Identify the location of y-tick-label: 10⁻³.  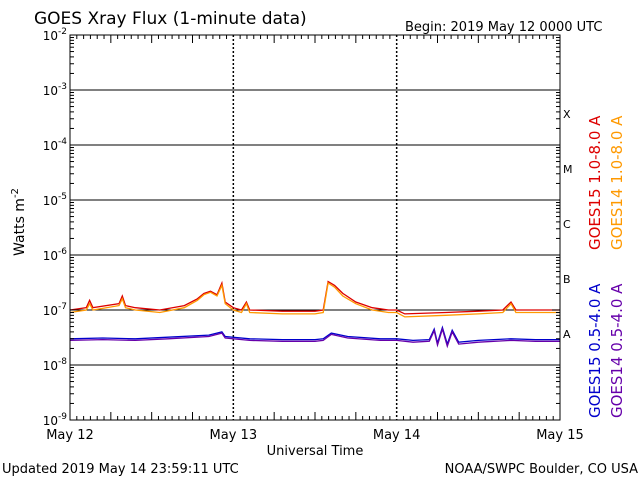
(55, 90).